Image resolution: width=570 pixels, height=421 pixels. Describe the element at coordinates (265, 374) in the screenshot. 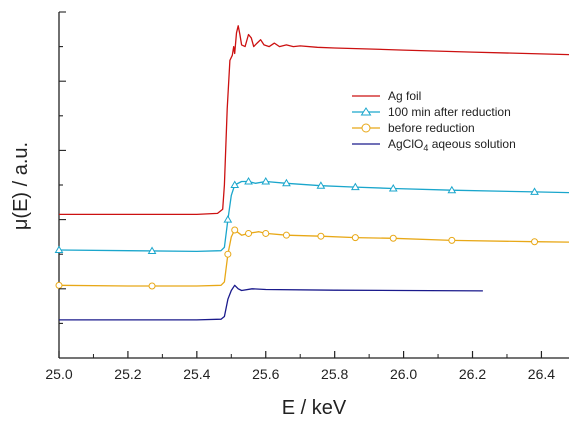

I see `x-tick-label: 25.6` at that location.